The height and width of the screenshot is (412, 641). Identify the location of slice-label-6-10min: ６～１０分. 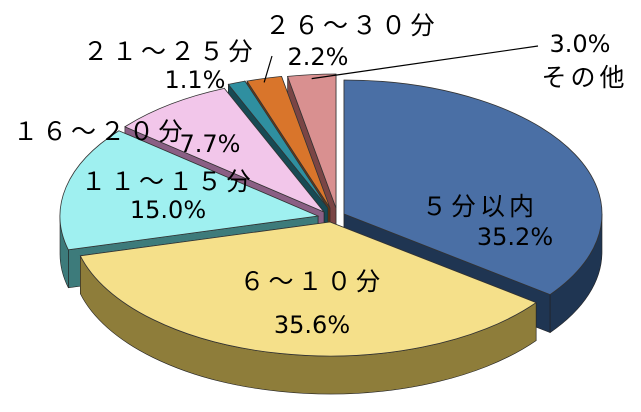
(311, 281).